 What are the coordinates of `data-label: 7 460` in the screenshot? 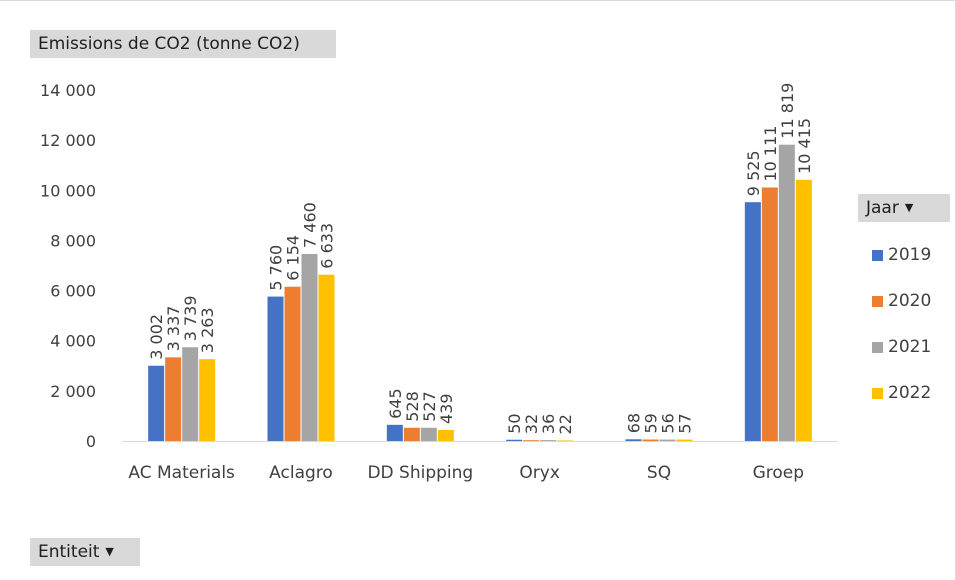 It's located at (310, 225).